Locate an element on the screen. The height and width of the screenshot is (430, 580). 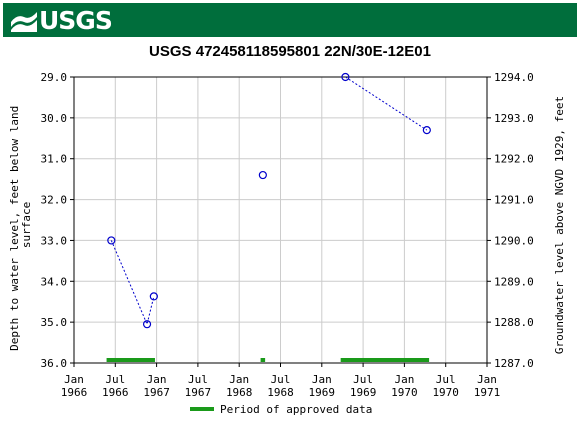
legend: Period of approved data is located at coordinates (281, 409).